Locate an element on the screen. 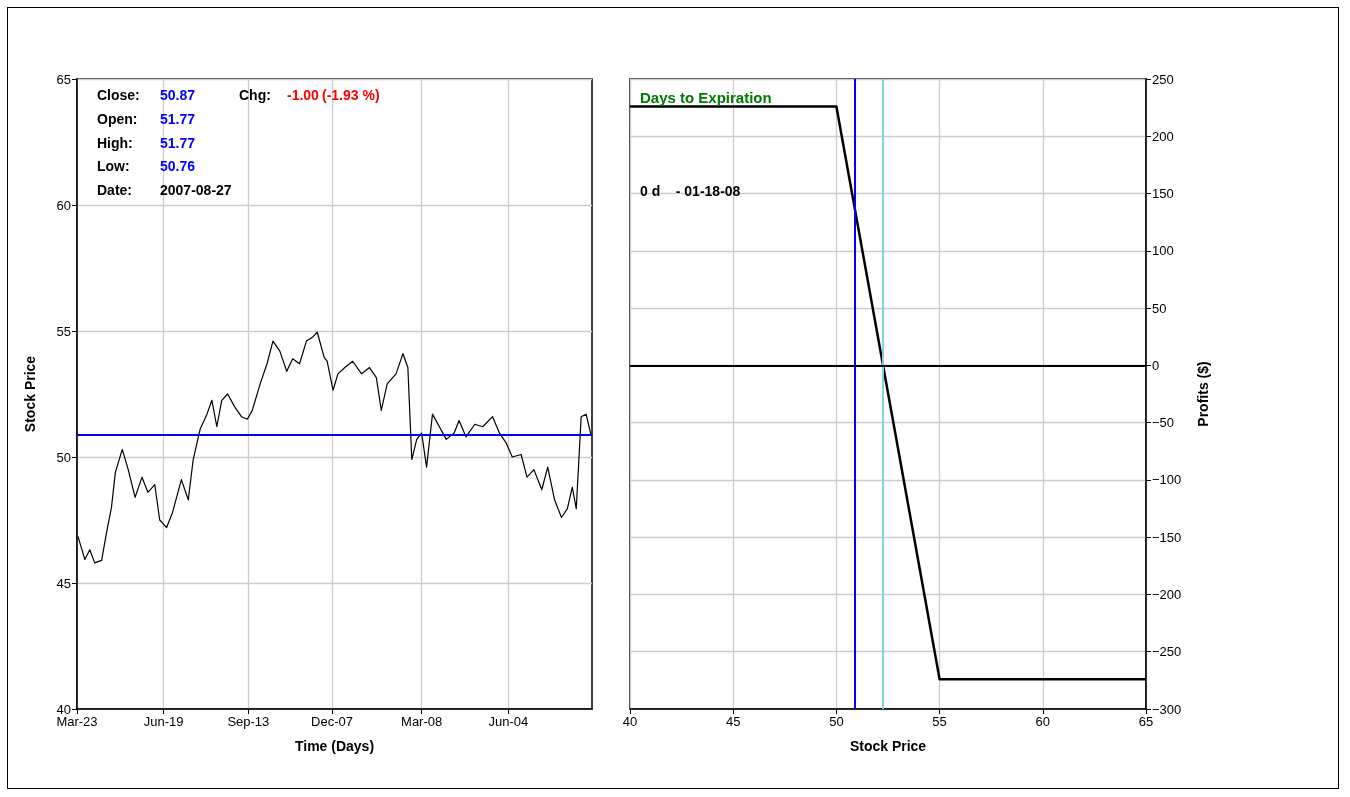  x-tick-label: 65 is located at coordinates (1146, 721).